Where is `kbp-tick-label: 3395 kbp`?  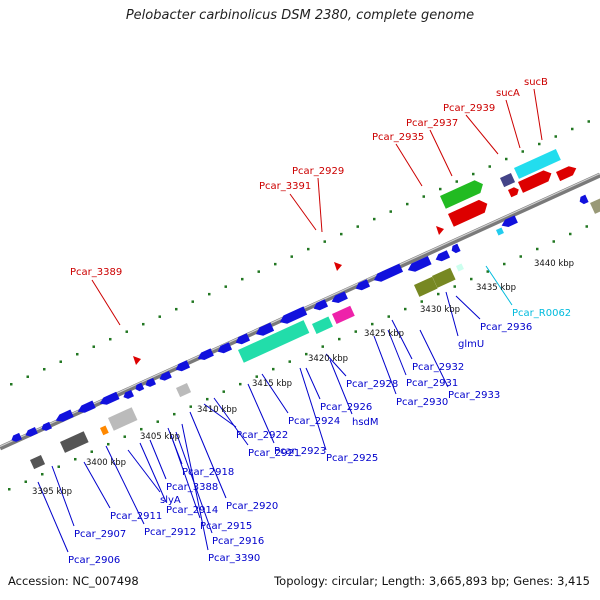 kbp-tick-label: 3395 kbp is located at coordinates (52, 492).